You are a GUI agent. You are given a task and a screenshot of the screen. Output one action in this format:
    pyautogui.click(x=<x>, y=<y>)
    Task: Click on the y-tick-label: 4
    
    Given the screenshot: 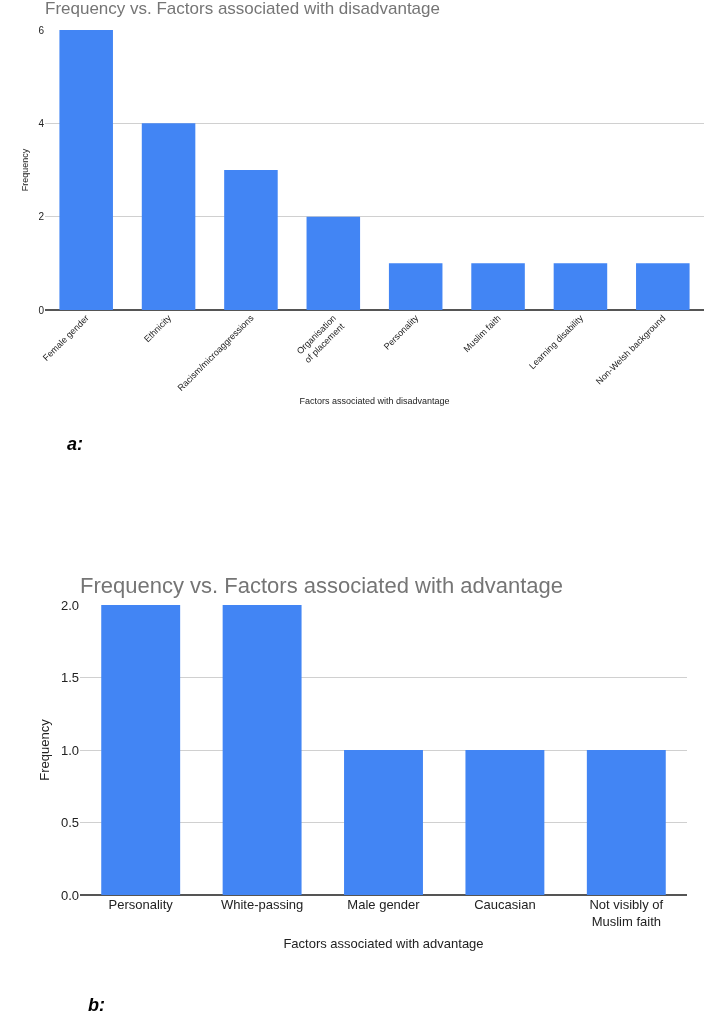 What is the action you would take?
    pyautogui.click(x=41, y=123)
    